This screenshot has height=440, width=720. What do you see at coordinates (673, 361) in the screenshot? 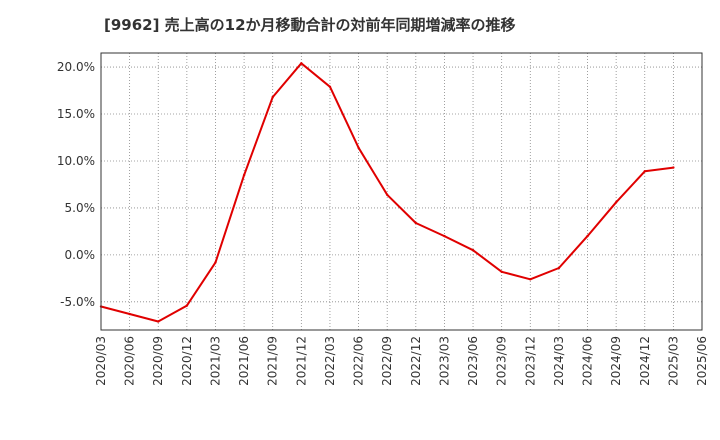
I see `x-tick-label: 2025/03` at bounding box center [673, 361].